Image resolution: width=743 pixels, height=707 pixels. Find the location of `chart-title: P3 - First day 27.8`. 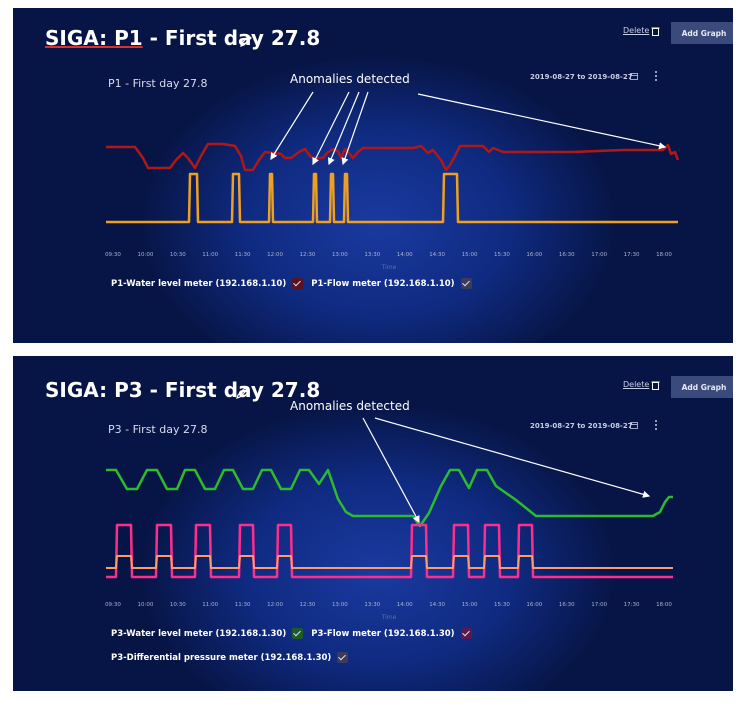

chart-title: P3 - First day 27.8 is located at coordinates (158, 429).